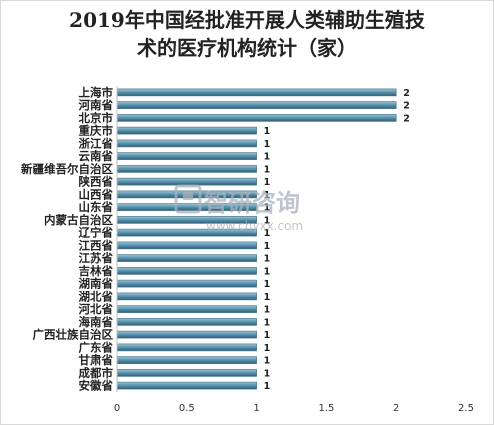 This screenshot has height=425, width=494. Describe the element at coordinates (67, 169) in the screenshot. I see `category-label-7: 新疆维吾尔自治区` at that location.